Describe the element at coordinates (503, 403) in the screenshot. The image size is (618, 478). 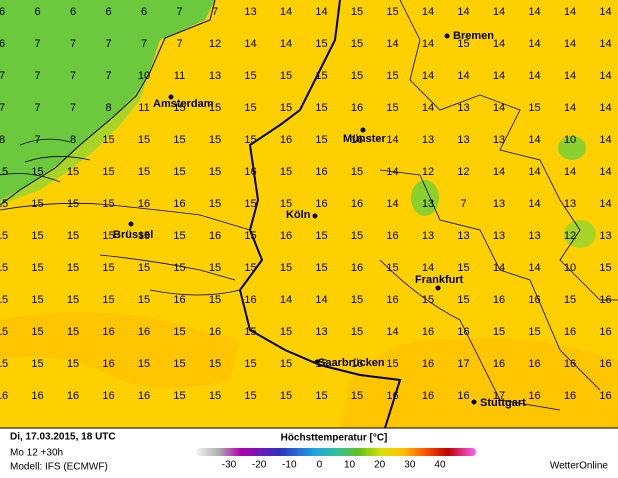
I see `city-label: Stuttgart` at that location.